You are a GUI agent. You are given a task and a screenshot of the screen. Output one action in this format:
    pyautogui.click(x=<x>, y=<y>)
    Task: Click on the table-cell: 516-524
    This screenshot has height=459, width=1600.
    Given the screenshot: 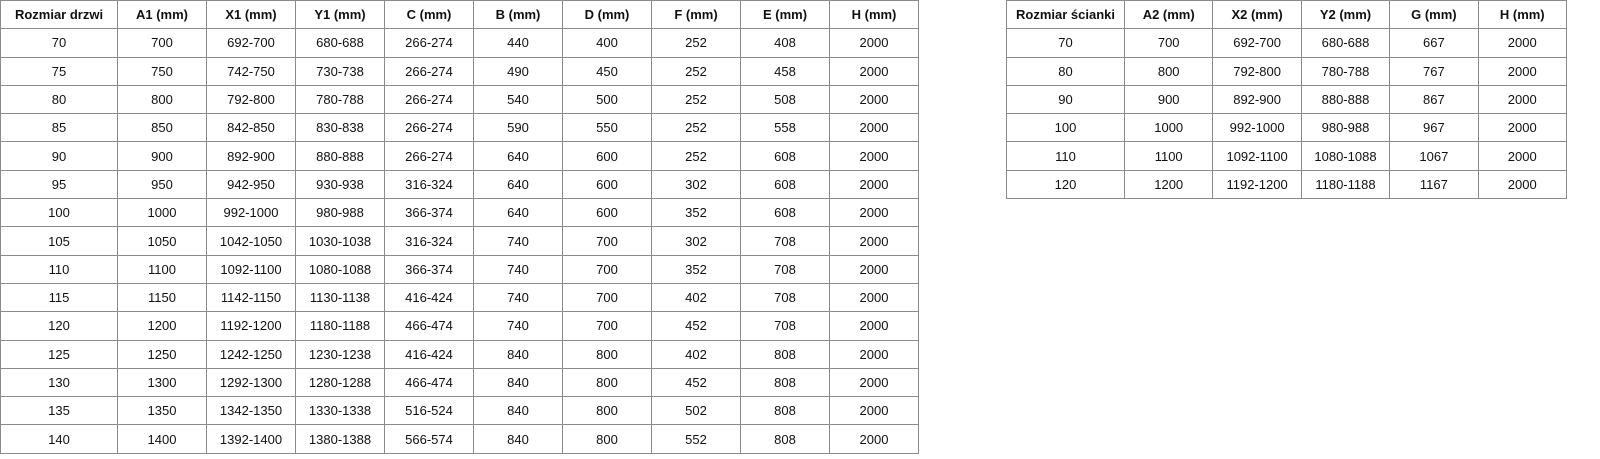 What is the action you would take?
    pyautogui.click(x=429, y=411)
    